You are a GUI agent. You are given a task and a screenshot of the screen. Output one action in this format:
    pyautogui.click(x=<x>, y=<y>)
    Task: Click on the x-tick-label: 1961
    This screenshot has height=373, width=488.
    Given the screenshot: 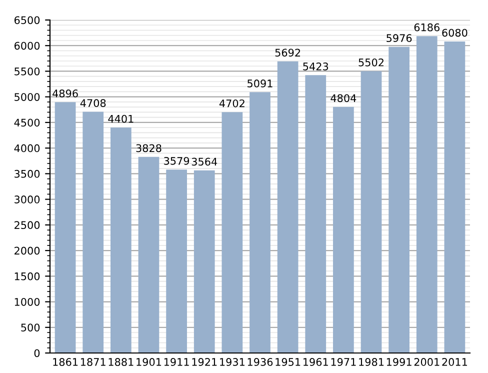 What is the action you would take?
    pyautogui.click(x=316, y=362)
    